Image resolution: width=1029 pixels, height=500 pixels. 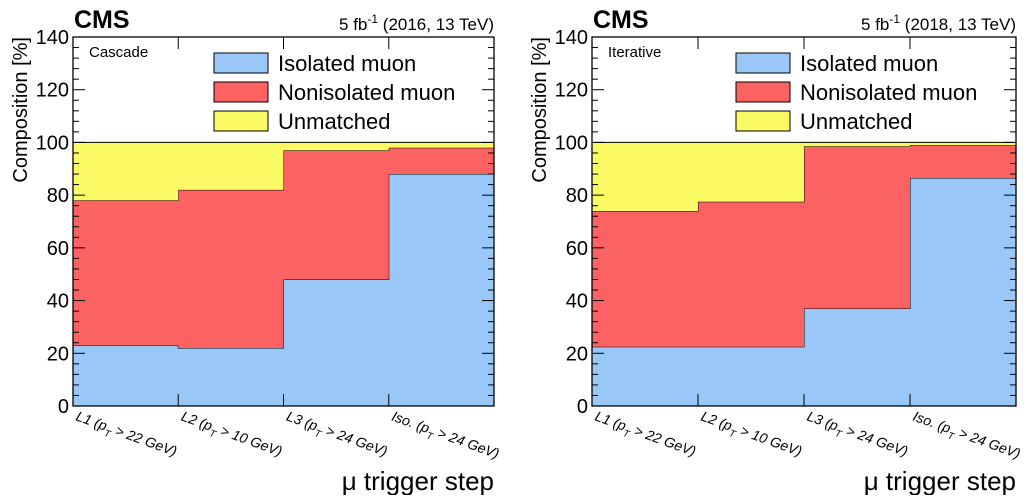 I want to click on lumi-label: 5 fb-1 (2016, 13 TeV), so click(x=416, y=23).